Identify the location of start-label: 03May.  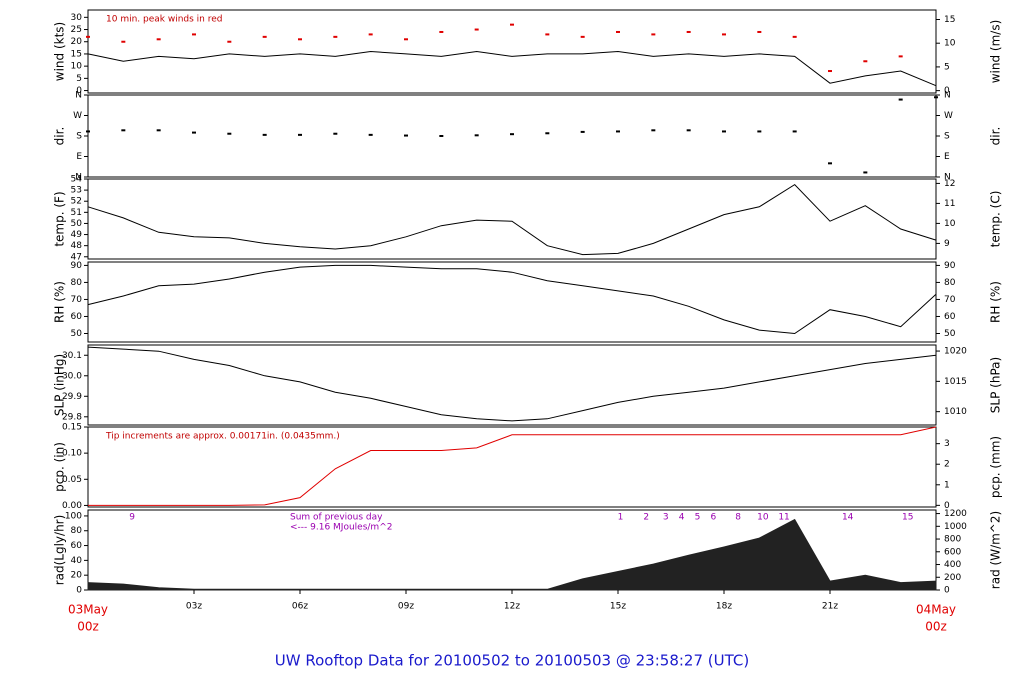
(88, 610).